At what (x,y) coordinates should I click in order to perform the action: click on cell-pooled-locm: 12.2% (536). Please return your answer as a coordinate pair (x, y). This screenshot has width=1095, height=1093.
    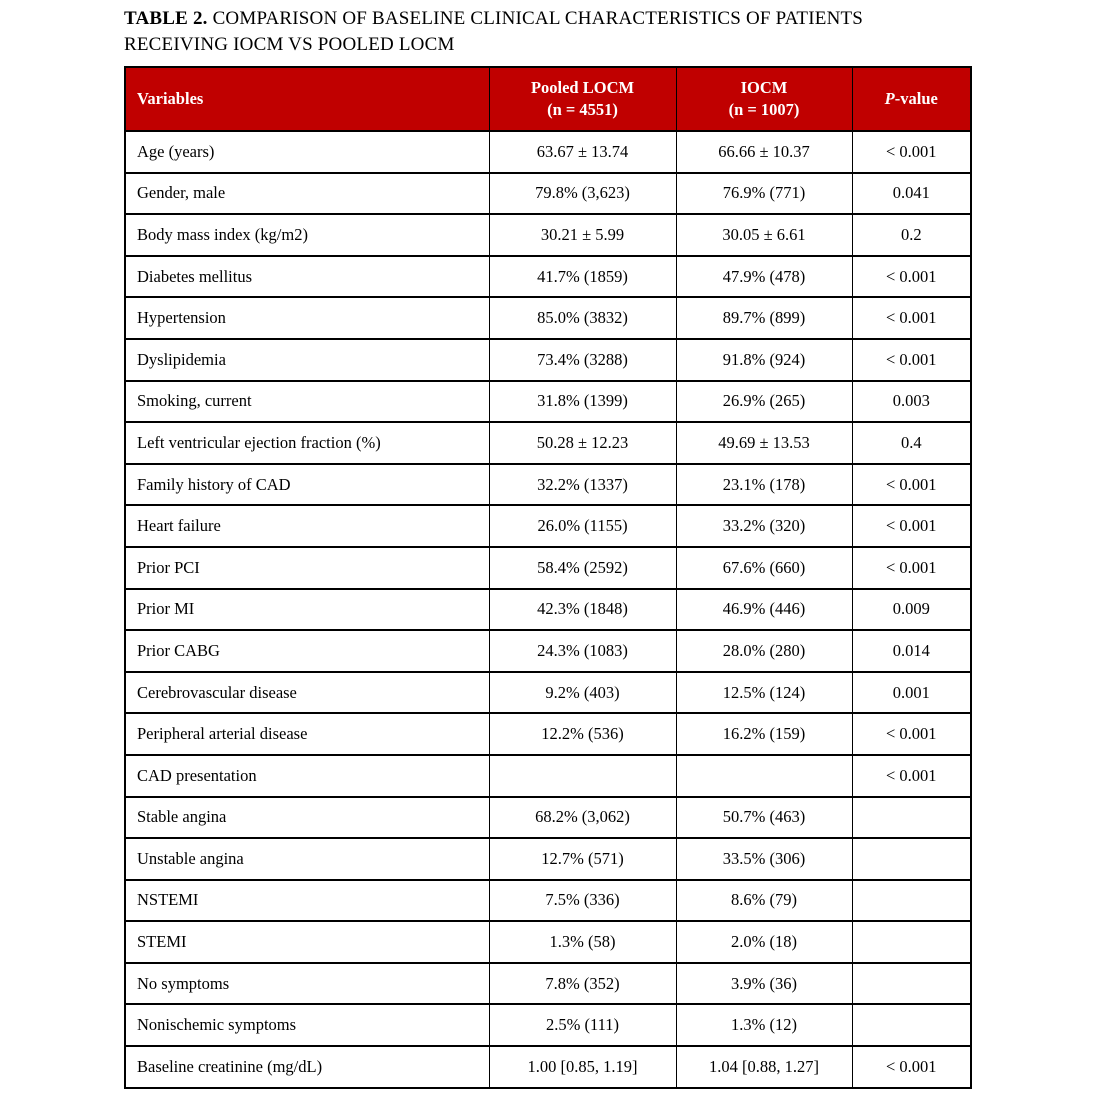
    Looking at the image, I should click on (582, 734).